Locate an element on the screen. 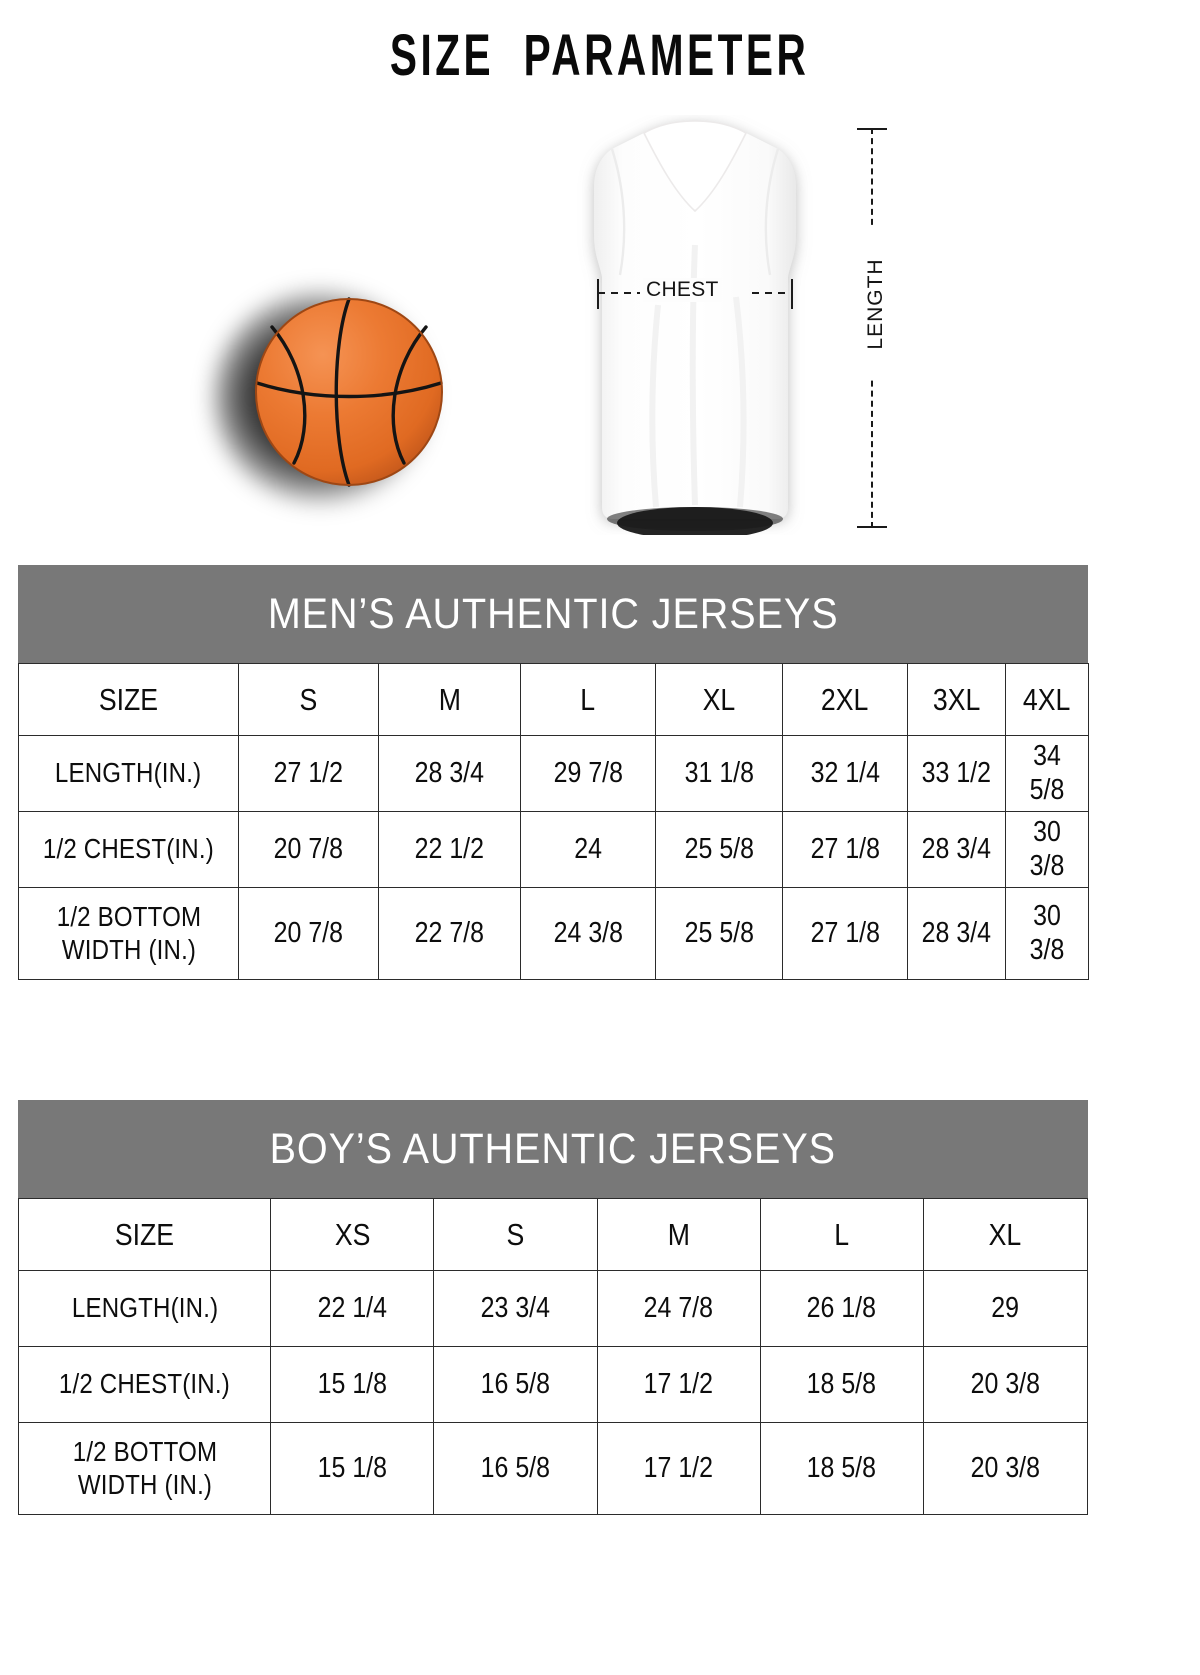  boys-length-m: 24 7/8 is located at coordinates (678, 1308).